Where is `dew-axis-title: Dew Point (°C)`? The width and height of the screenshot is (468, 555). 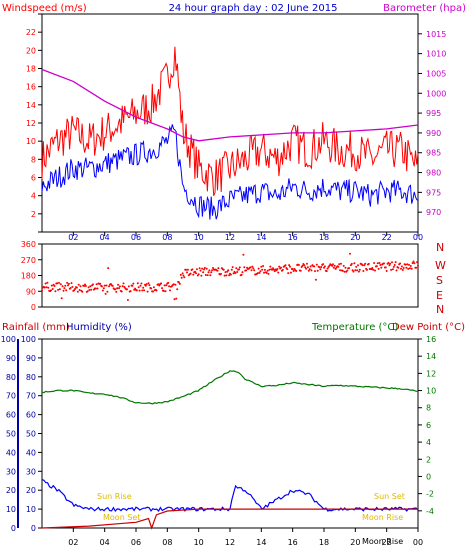 dew-axis-title: Dew Point (°C) is located at coordinates (428, 327).